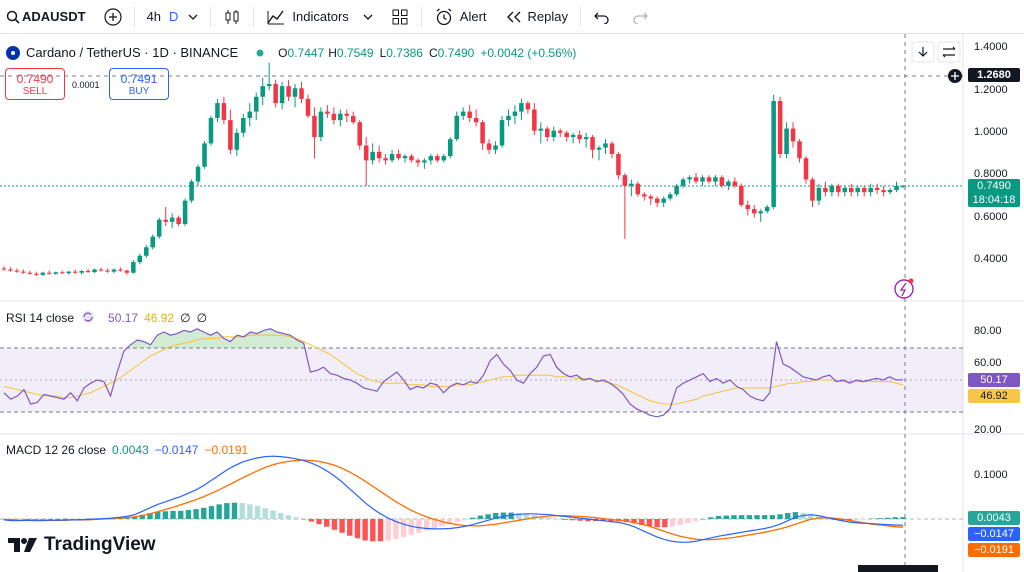 This screenshot has height=572, width=1024. I want to click on chart-type-button, so click(232, 16).